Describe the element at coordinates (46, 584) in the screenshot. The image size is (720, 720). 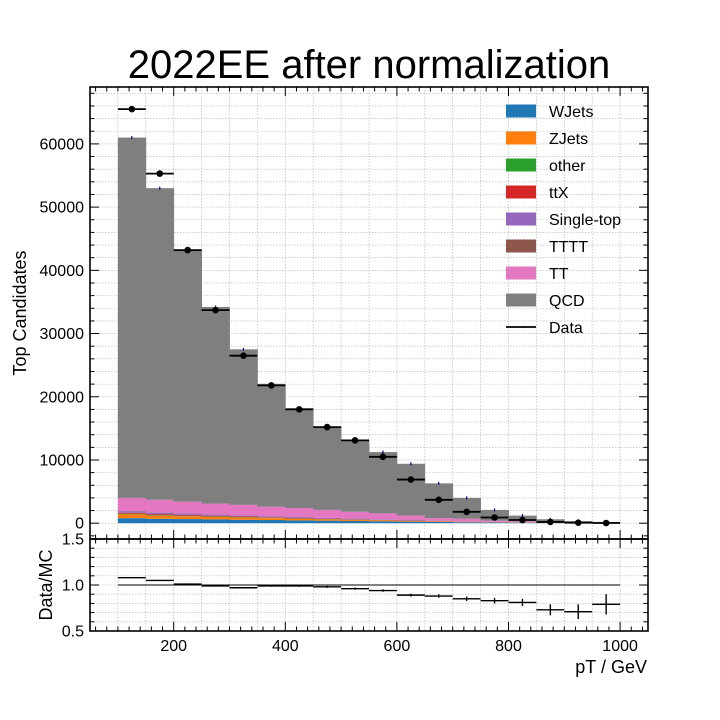
I see `ratio-axis-label: Data/MC` at that location.